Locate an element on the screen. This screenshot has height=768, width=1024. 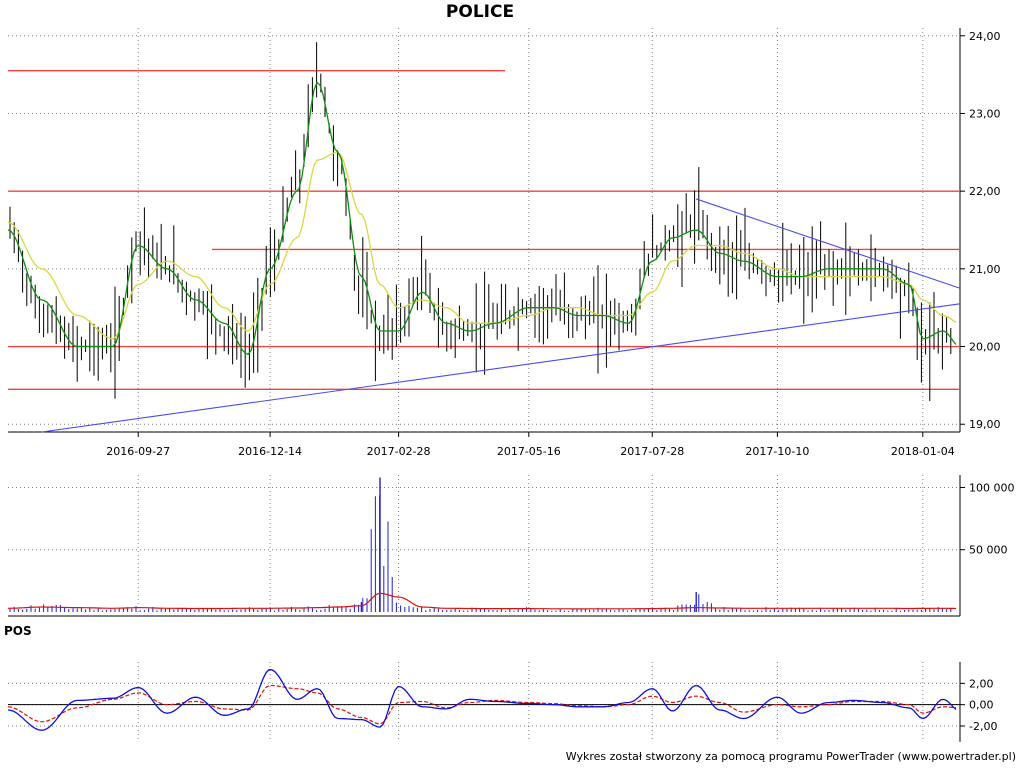
price-ytick-label: 22,00 is located at coordinates (985, 191).